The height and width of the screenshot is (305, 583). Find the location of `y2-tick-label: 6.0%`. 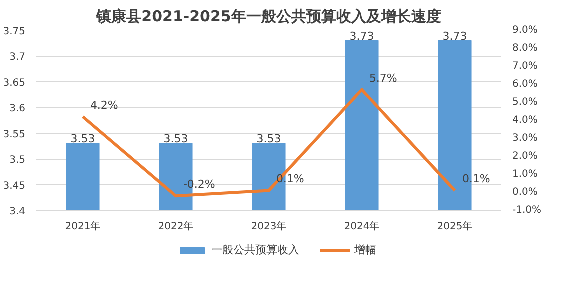

y2-tick-label: 6.0% is located at coordinates (525, 84).